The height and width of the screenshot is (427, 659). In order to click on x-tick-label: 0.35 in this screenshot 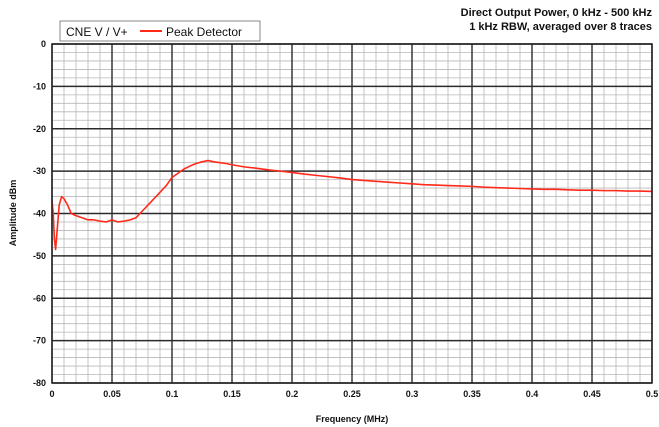, I will do `click(472, 394)`.